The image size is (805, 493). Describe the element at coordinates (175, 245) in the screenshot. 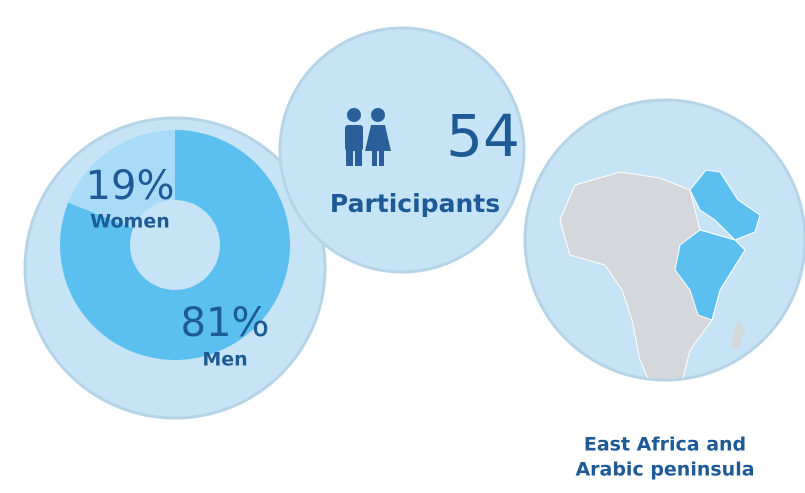

I see `donut-hole` at that location.